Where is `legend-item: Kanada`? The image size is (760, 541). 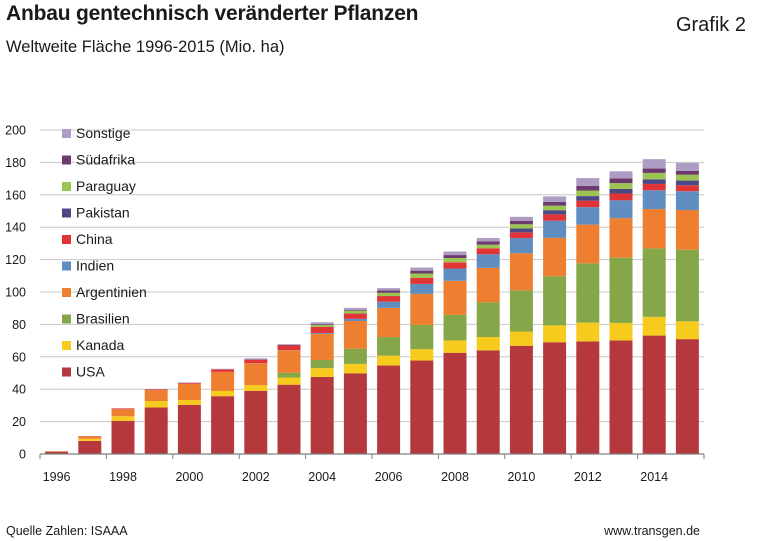 legend-item: Kanada is located at coordinates (93, 345).